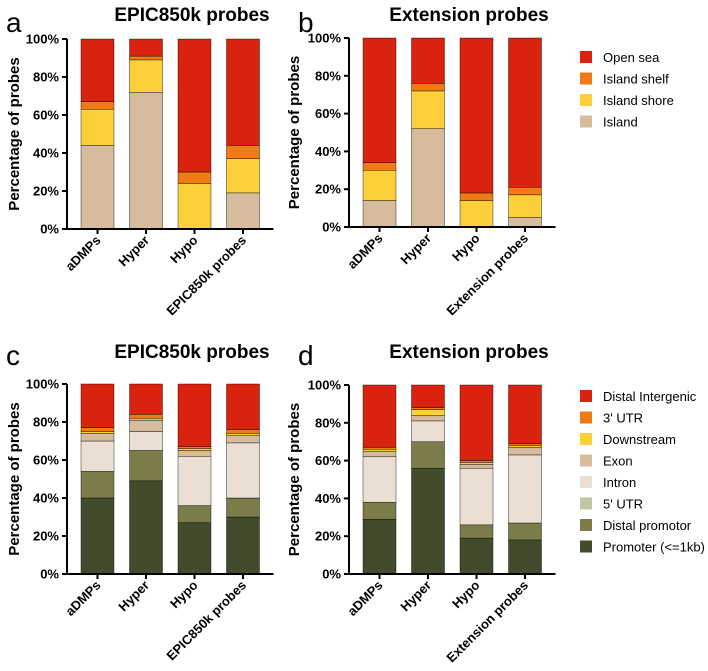 The height and width of the screenshot is (671, 708). What do you see at coordinates (191, 352) in the screenshot?
I see `chart-title: EPIC850k probes` at bounding box center [191, 352].